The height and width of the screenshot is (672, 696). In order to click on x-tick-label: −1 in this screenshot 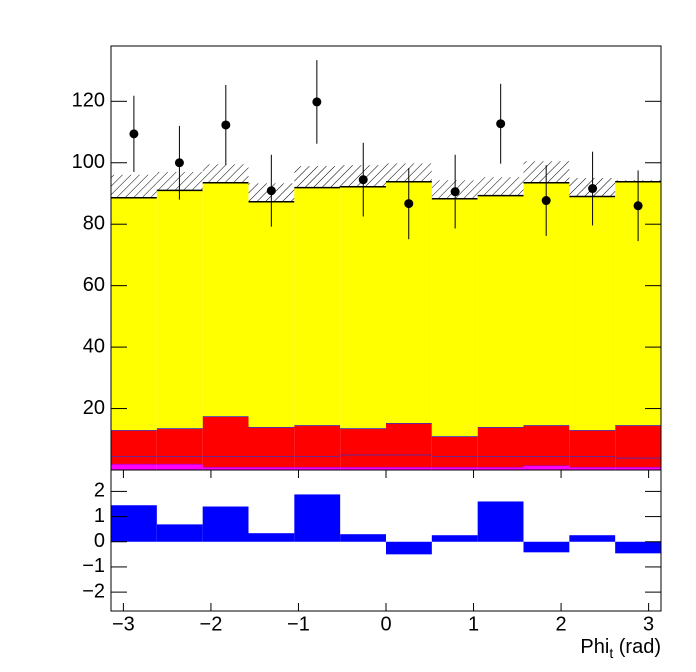, I will do `click(298, 624)`.